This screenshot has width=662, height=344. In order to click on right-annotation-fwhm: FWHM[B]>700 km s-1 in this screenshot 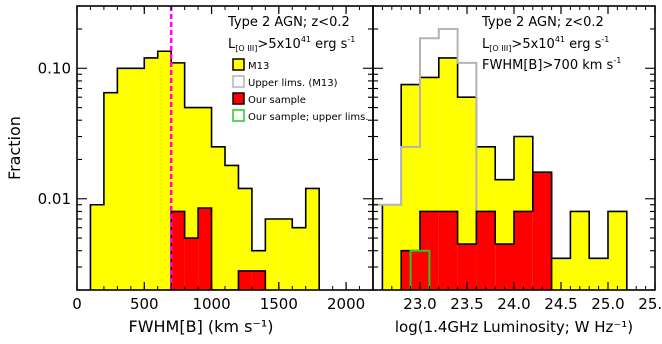, I will do `click(551, 64)`.